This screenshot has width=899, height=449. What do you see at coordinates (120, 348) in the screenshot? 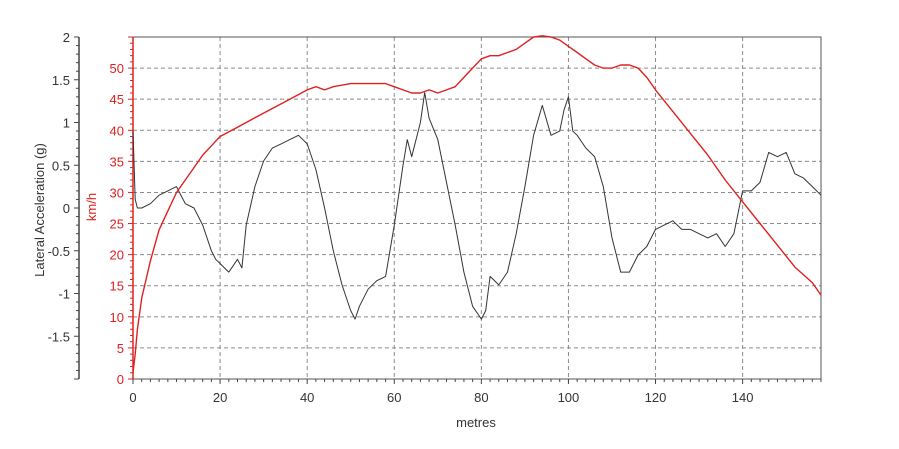
I see `y-axis-inner-tick-label: 5` at bounding box center [120, 348].